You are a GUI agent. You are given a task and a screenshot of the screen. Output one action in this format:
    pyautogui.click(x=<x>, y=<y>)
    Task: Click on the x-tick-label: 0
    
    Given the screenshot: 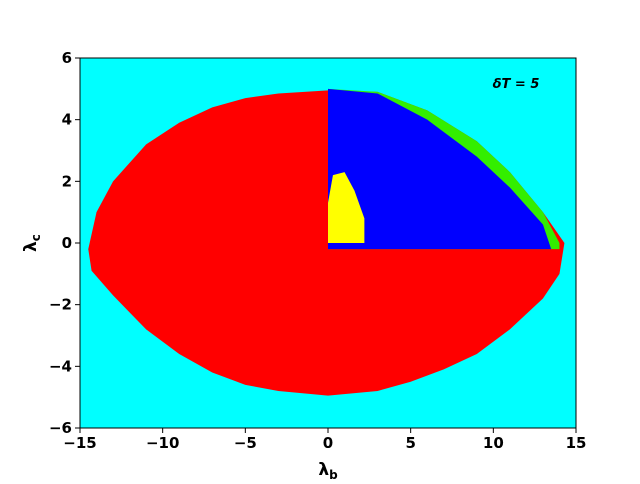 What is the action you would take?
    pyautogui.click(x=328, y=443)
    